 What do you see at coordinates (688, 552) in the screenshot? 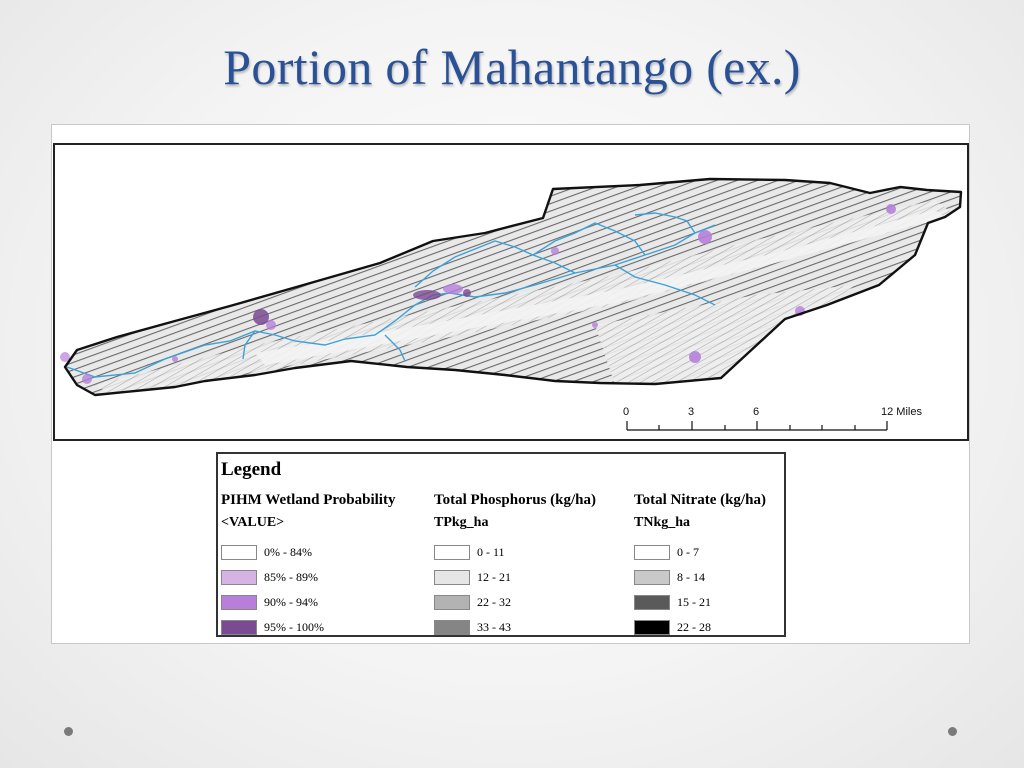
I see `legend-item-label: 0 - 7` at bounding box center [688, 552].